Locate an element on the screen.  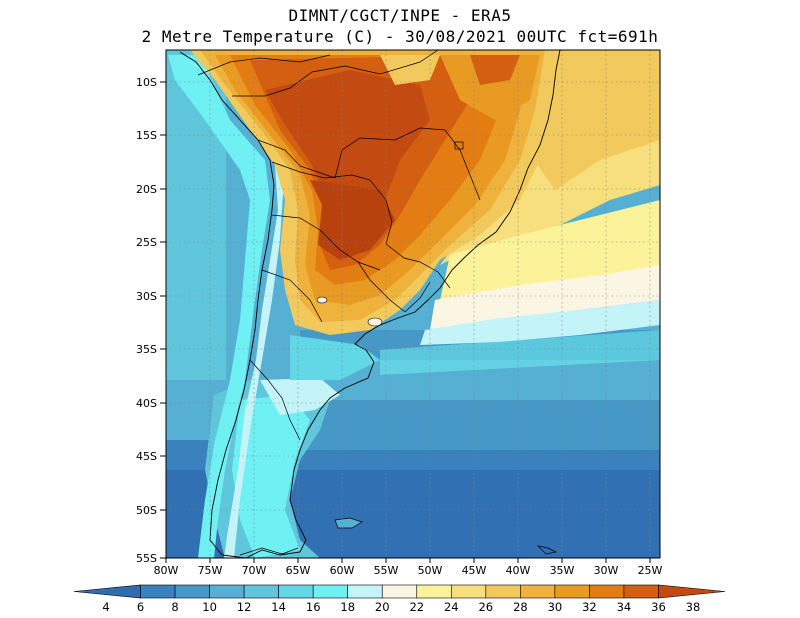
colorbar-label: 24 is located at coordinates (451, 607).